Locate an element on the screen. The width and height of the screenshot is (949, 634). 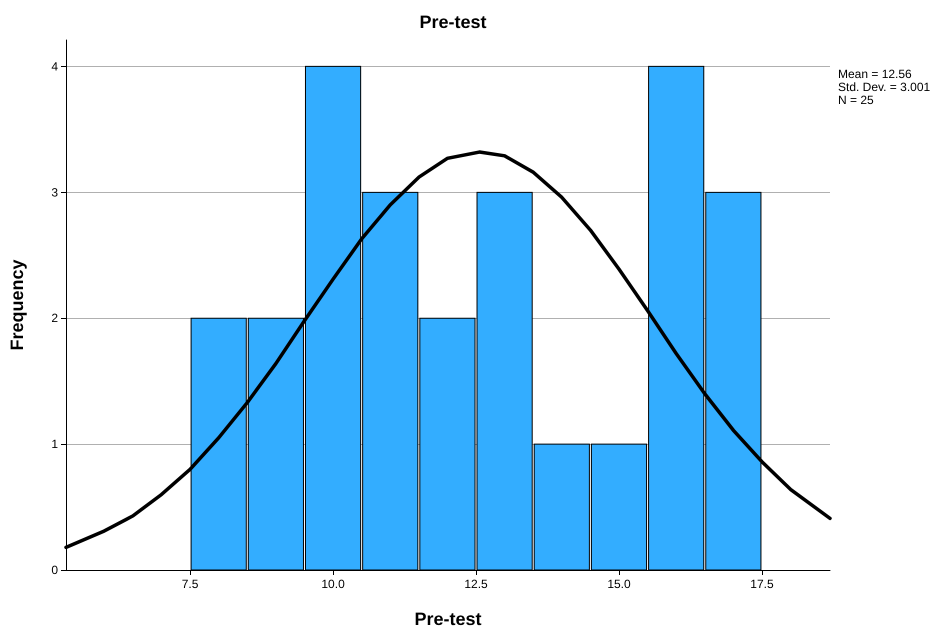
y-tick-label: 4 is located at coordinates (54, 66).